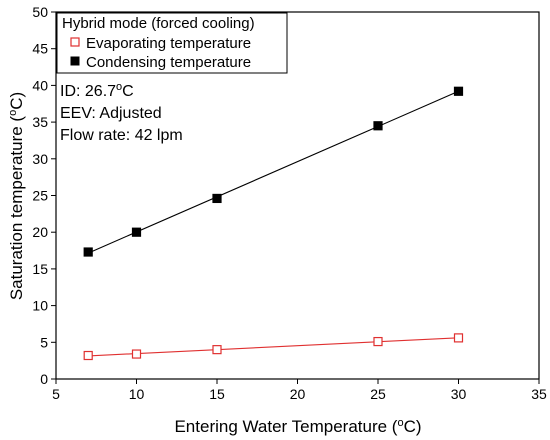  I want to click on annotation-eev: EEV: Adjusted, so click(111, 113).